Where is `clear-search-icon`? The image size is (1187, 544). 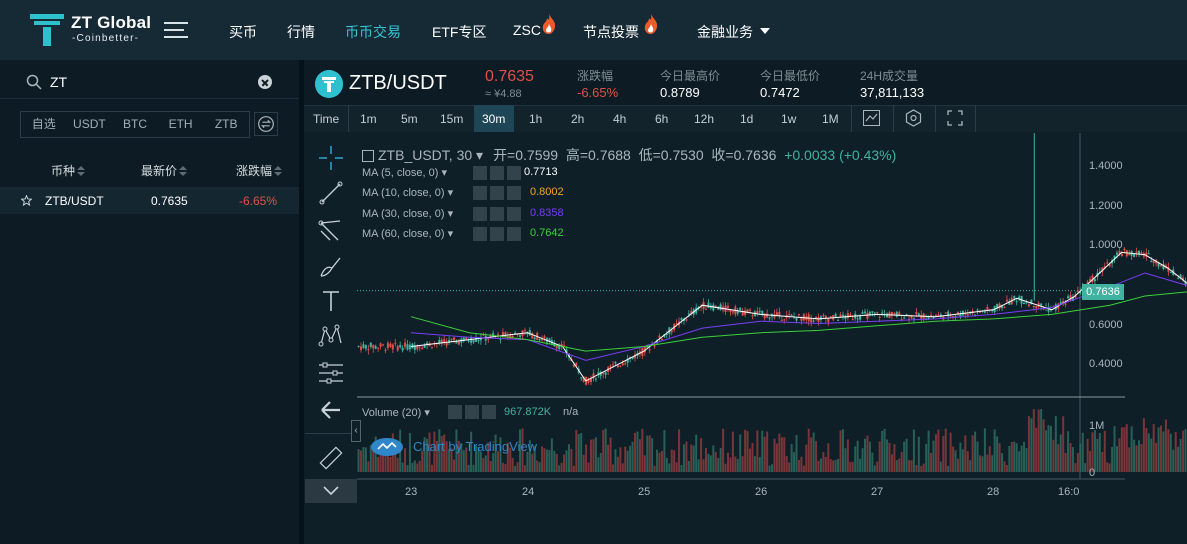
clear-search-icon is located at coordinates (265, 82).